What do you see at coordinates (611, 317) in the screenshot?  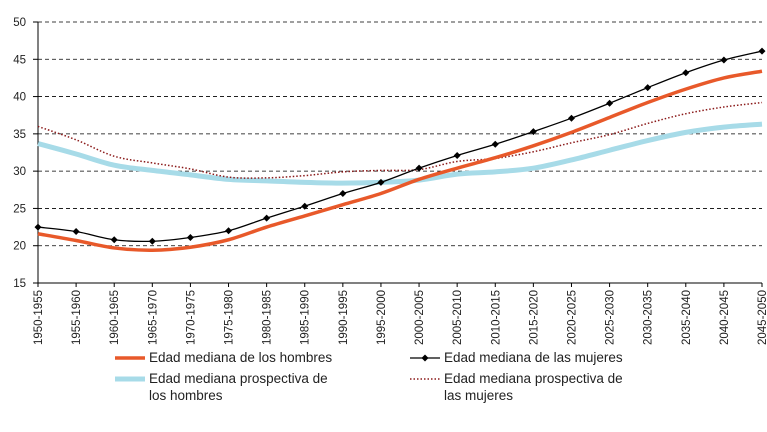 I see `x-tick-label: 2025-2030` at bounding box center [611, 317].